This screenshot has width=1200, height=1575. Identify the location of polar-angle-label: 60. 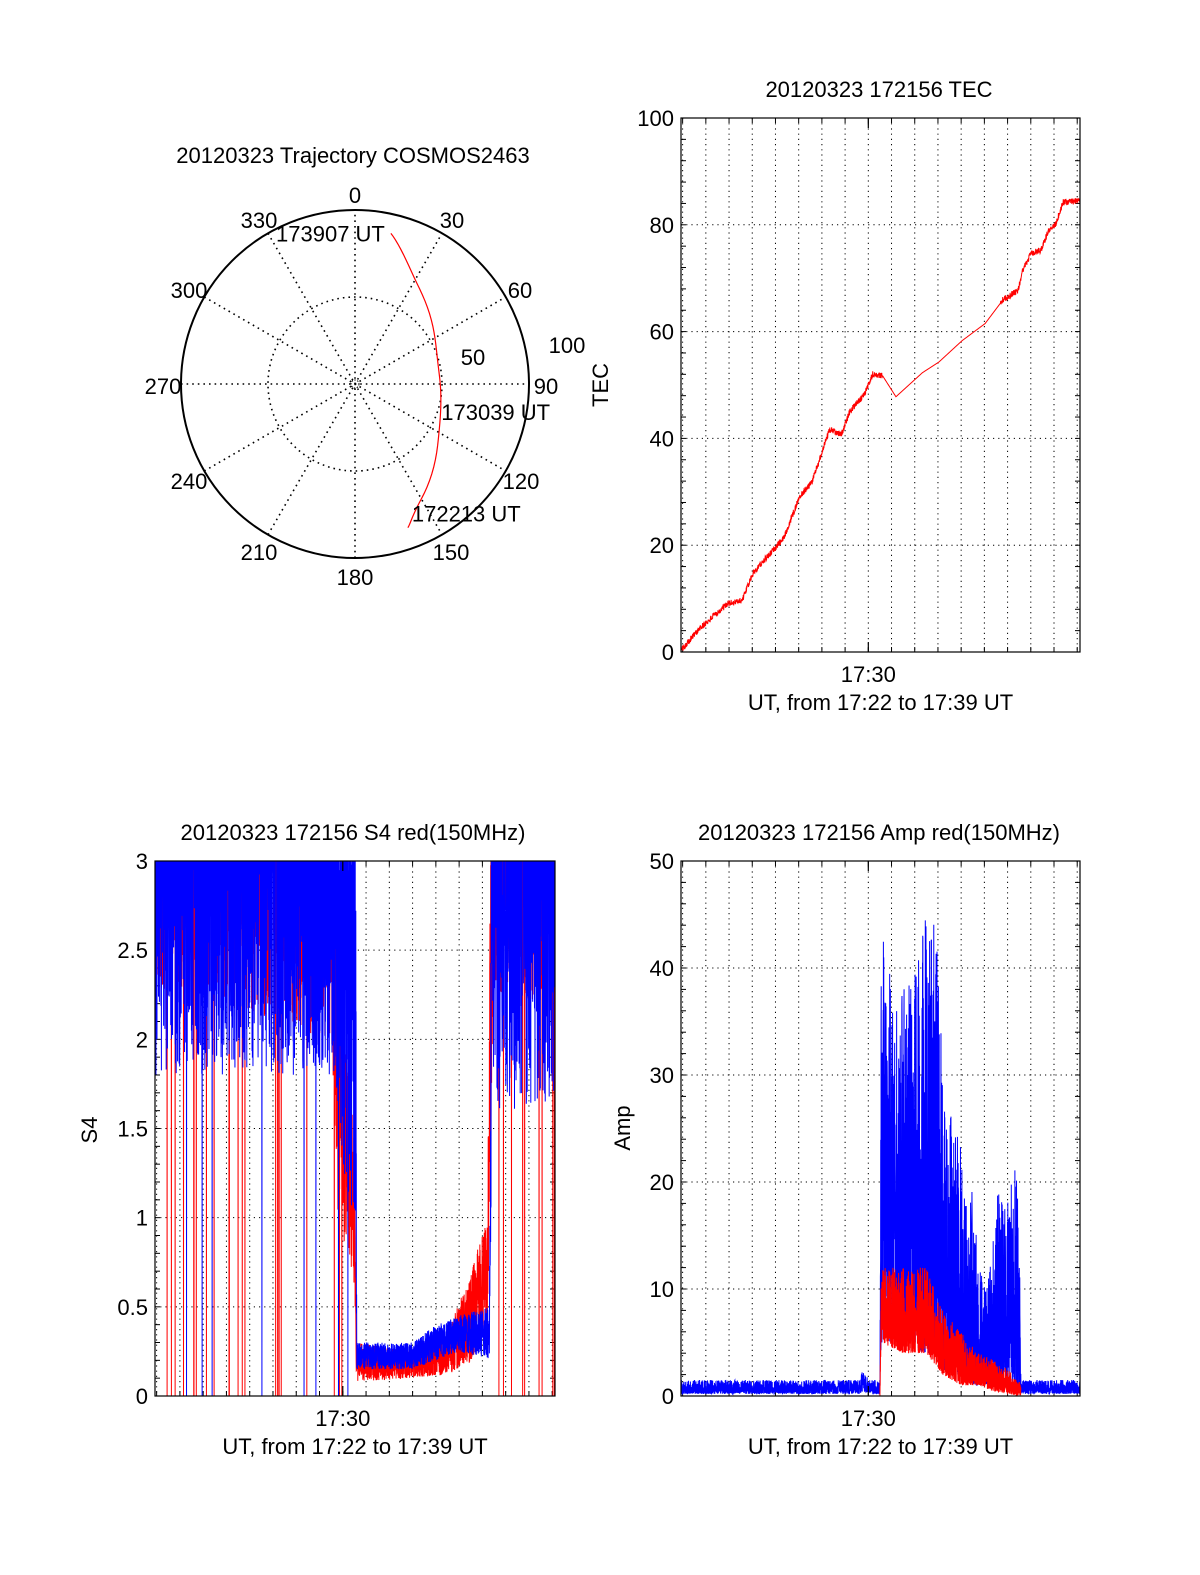
(520, 290).